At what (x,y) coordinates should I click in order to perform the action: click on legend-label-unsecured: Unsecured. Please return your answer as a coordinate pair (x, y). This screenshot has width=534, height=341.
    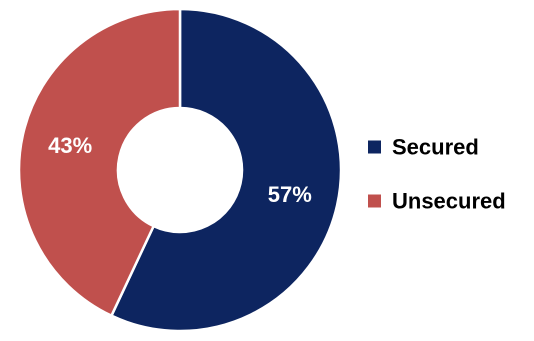
    Looking at the image, I should click on (449, 201).